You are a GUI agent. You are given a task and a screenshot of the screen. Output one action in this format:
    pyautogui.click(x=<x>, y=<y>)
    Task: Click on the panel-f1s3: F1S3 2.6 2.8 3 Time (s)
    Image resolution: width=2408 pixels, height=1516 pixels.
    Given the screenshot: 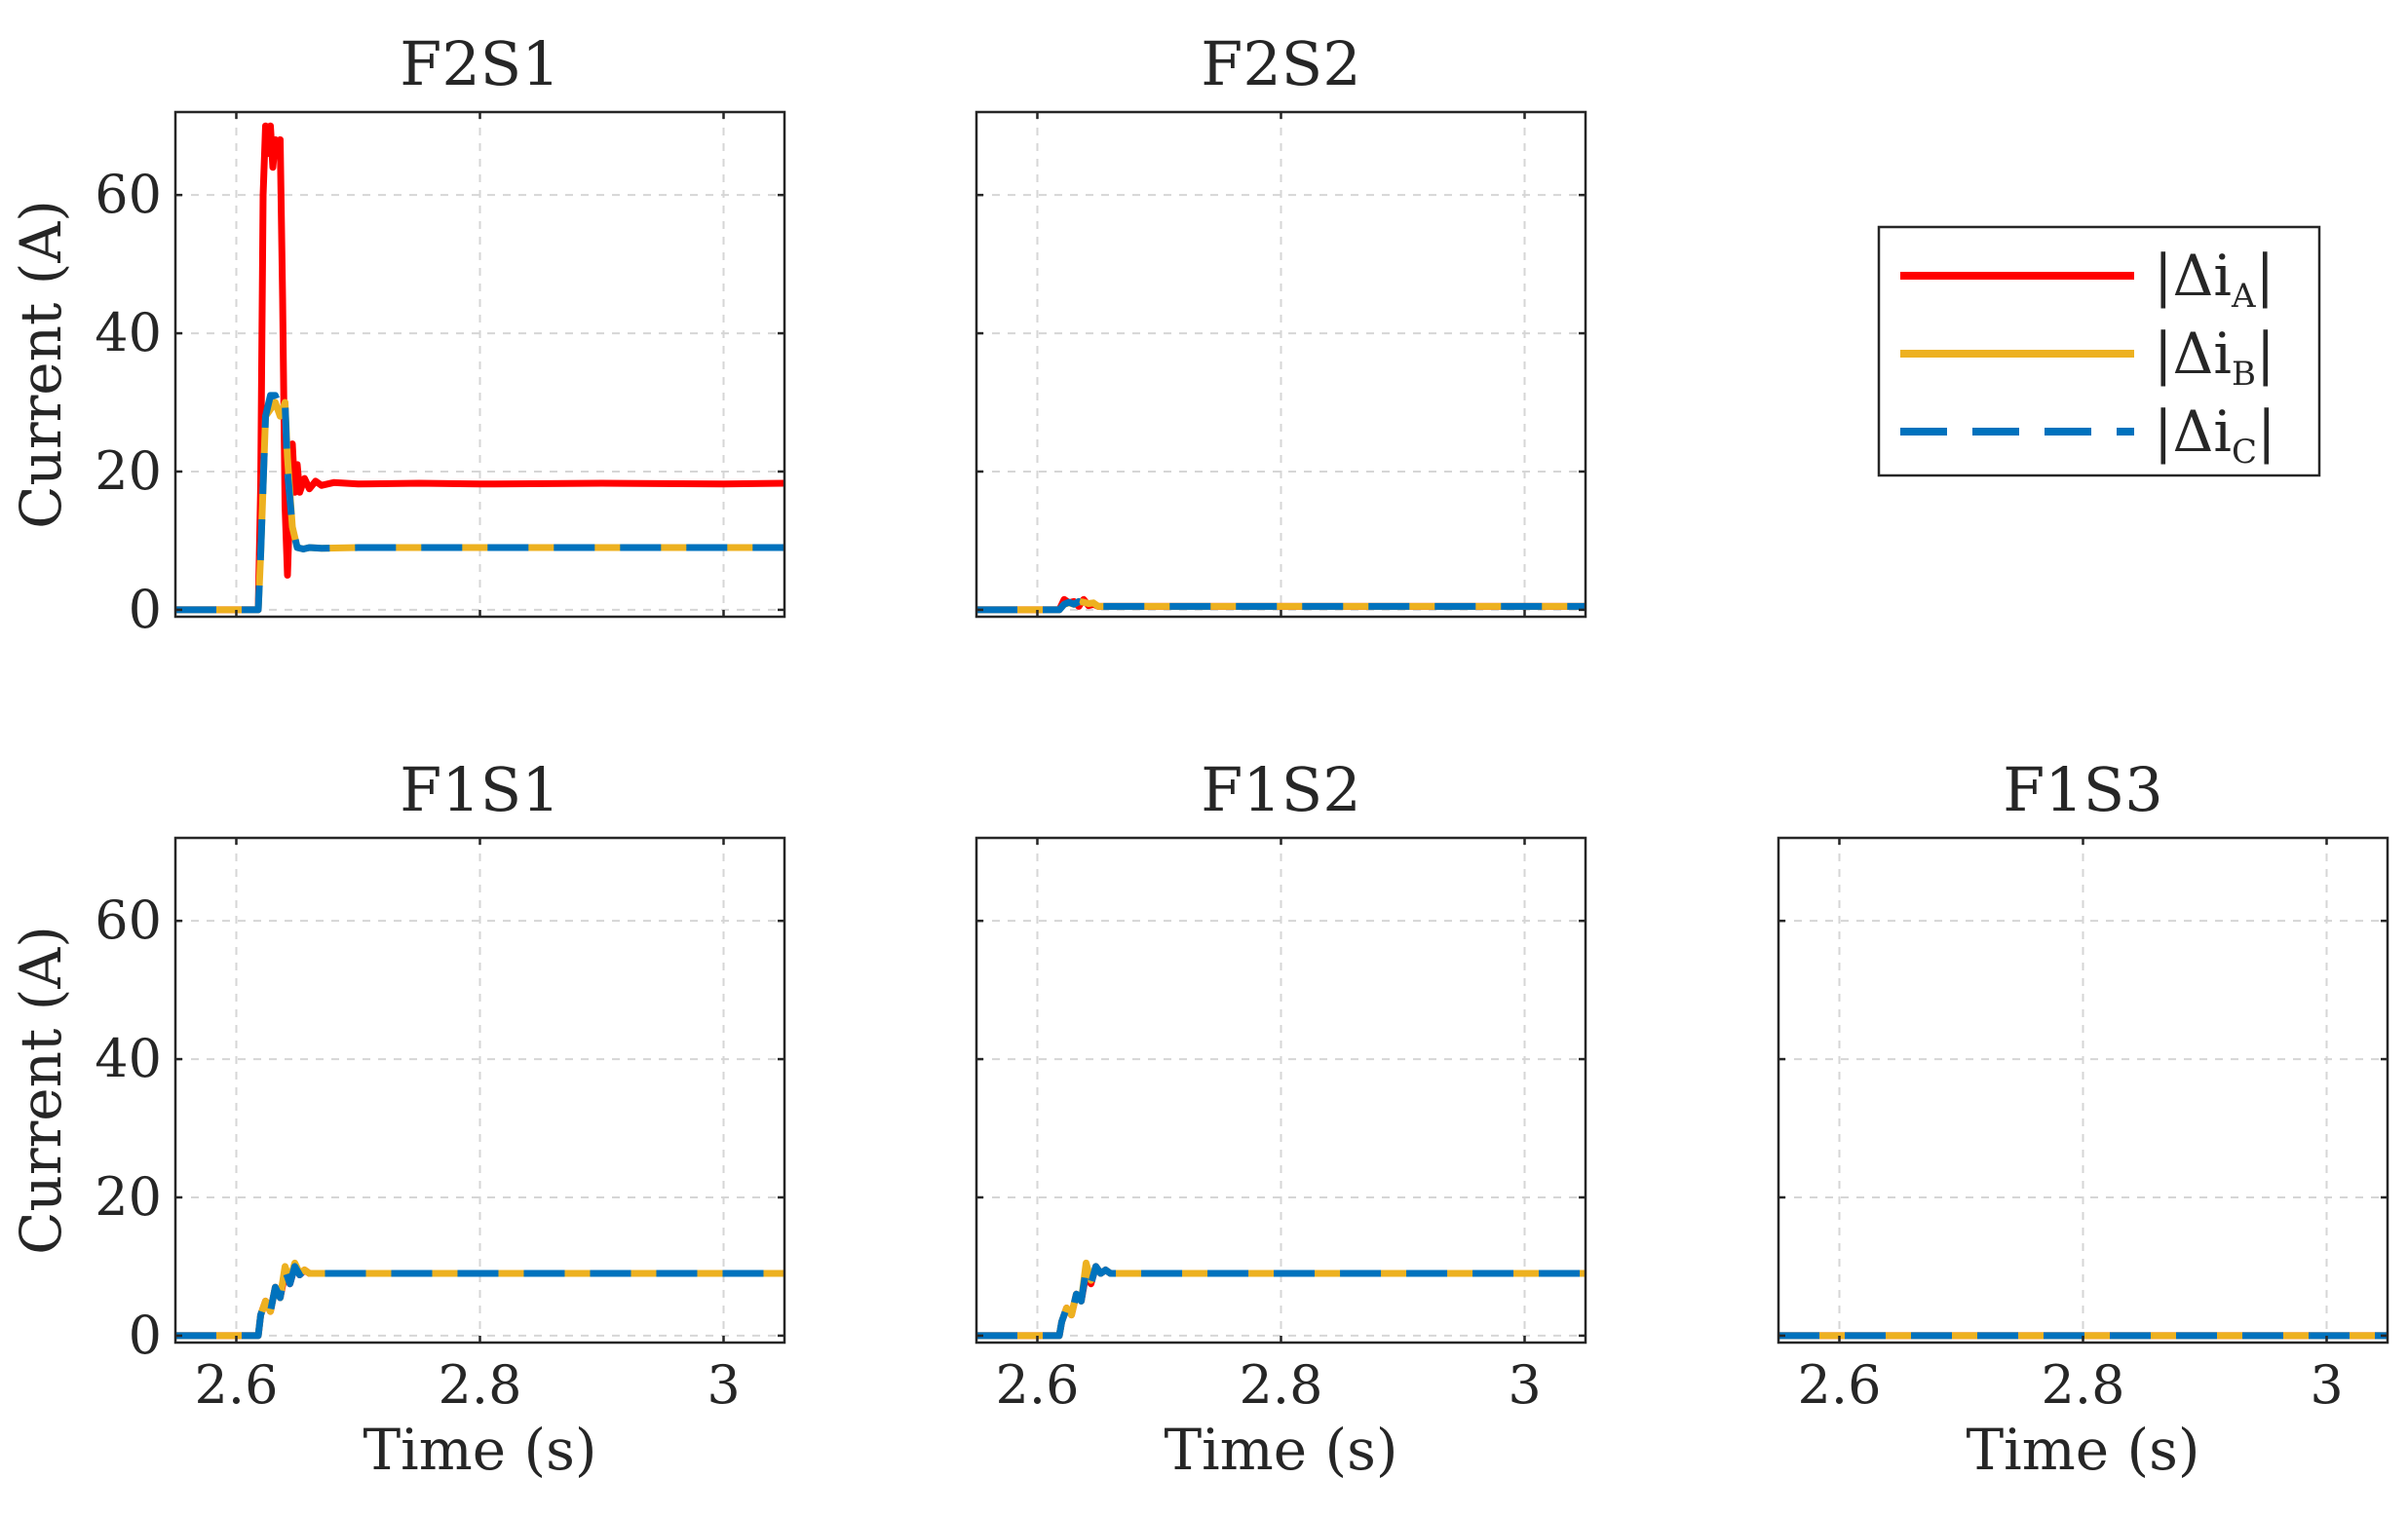 What is the action you would take?
    pyautogui.click(x=2083, y=1118)
    